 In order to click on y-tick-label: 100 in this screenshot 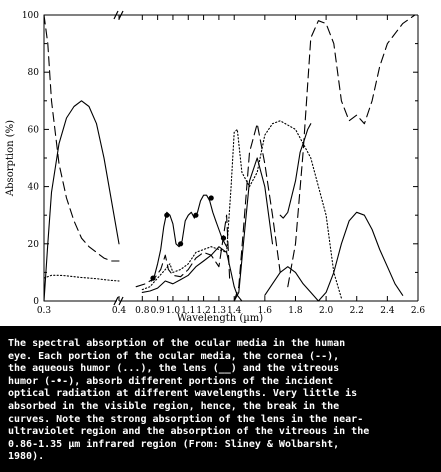, I will do `click(30, 16)`.